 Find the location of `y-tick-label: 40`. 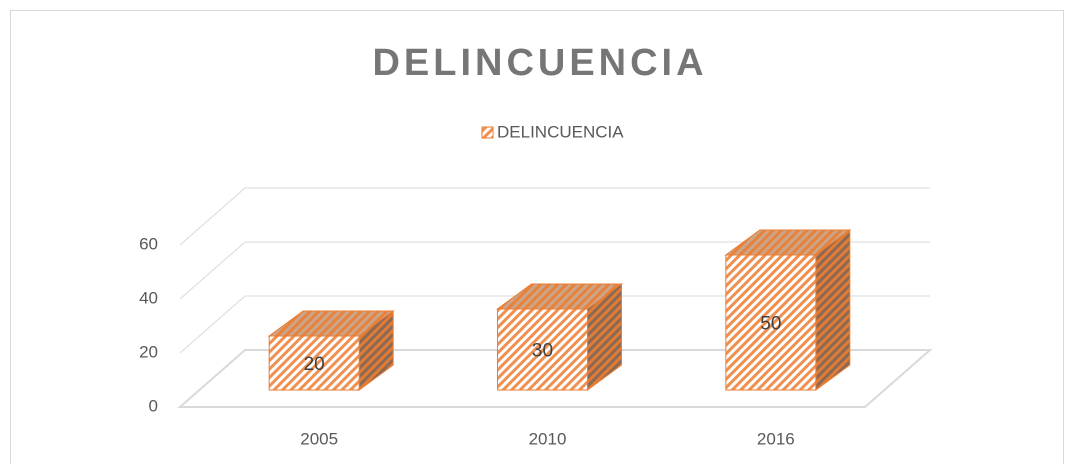

y-tick-label: 40 is located at coordinates (148, 297).